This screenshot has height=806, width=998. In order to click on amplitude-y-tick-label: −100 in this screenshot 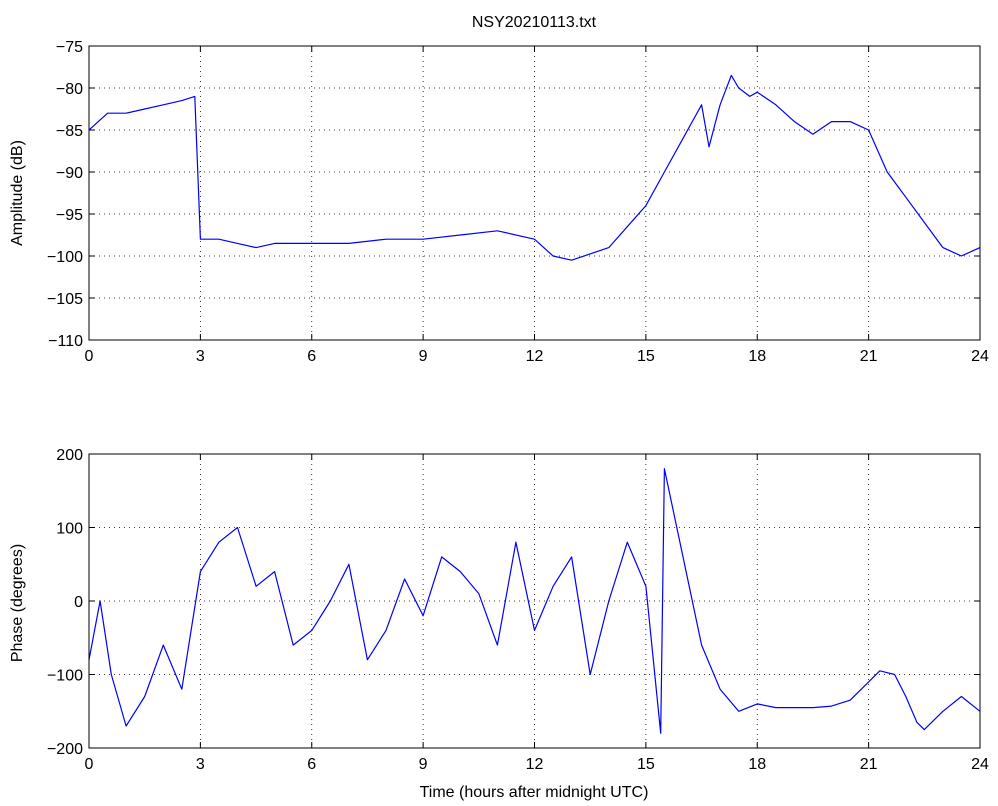, I will do `click(65, 257)`.